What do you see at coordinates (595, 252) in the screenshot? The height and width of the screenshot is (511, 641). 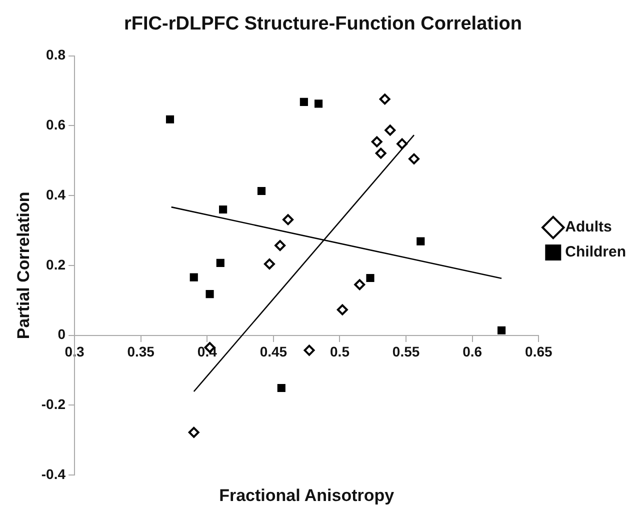 I see `legend-label: Children` at bounding box center [595, 252].